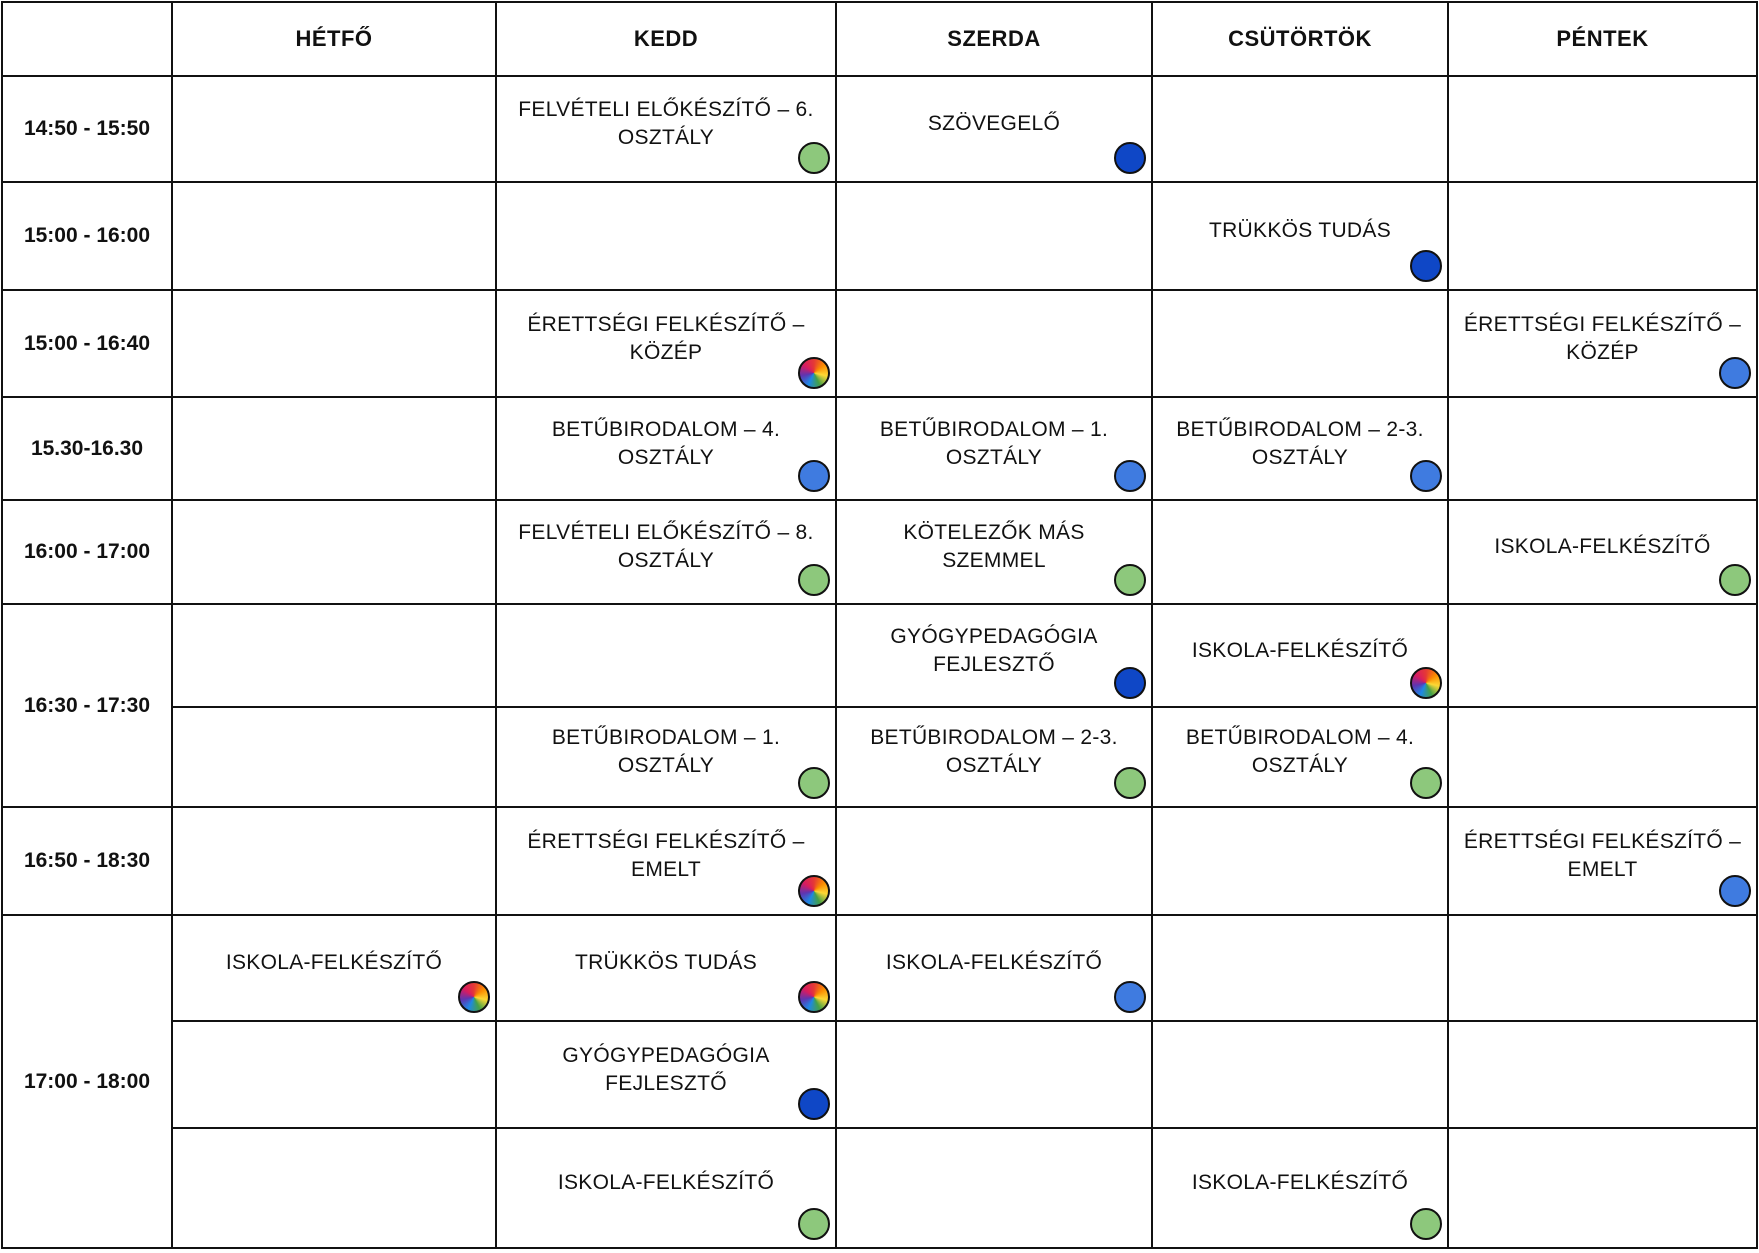 Image resolution: width=1759 pixels, height=1253 pixels. I want to click on time-slot-label: 15:00 - 16:40, so click(87, 343).